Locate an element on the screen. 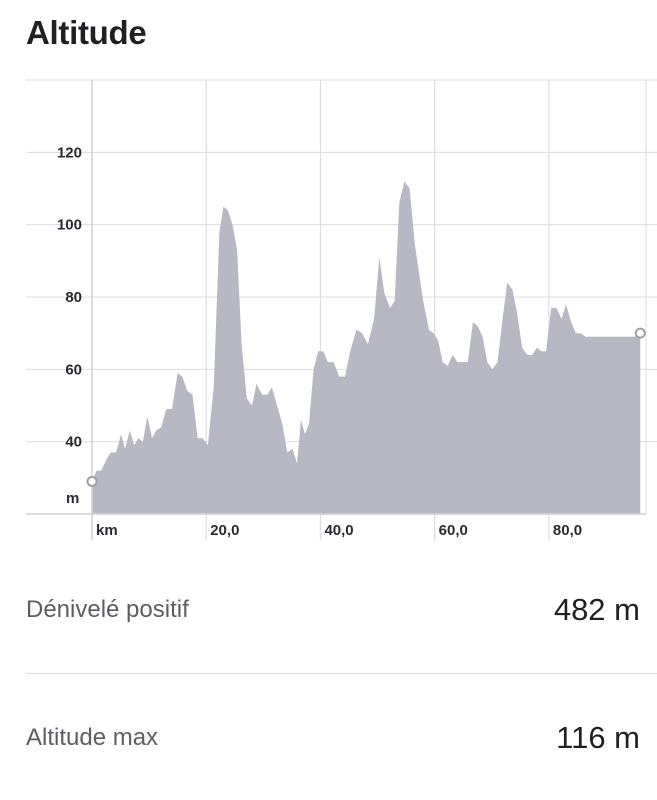 This screenshot has width=657, height=800. x-tick-label: 40,0 is located at coordinates (338, 530).